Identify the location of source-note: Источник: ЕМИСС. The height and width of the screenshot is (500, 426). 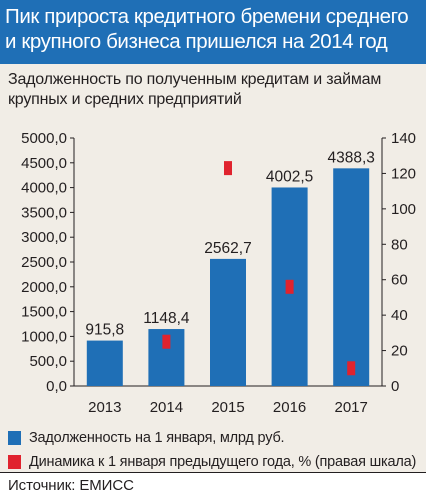
(71, 485).